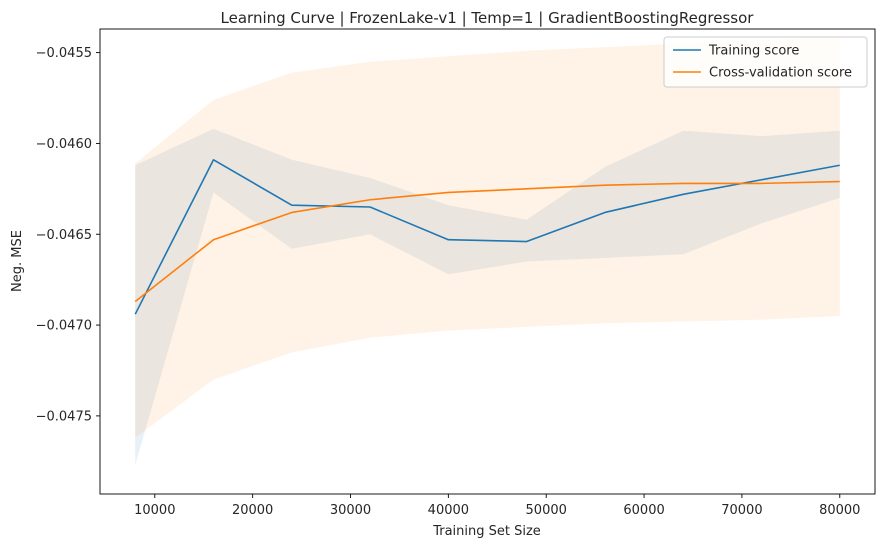  Describe the element at coordinates (839, 510) in the screenshot. I see `x-tick-label: 80000` at that location.